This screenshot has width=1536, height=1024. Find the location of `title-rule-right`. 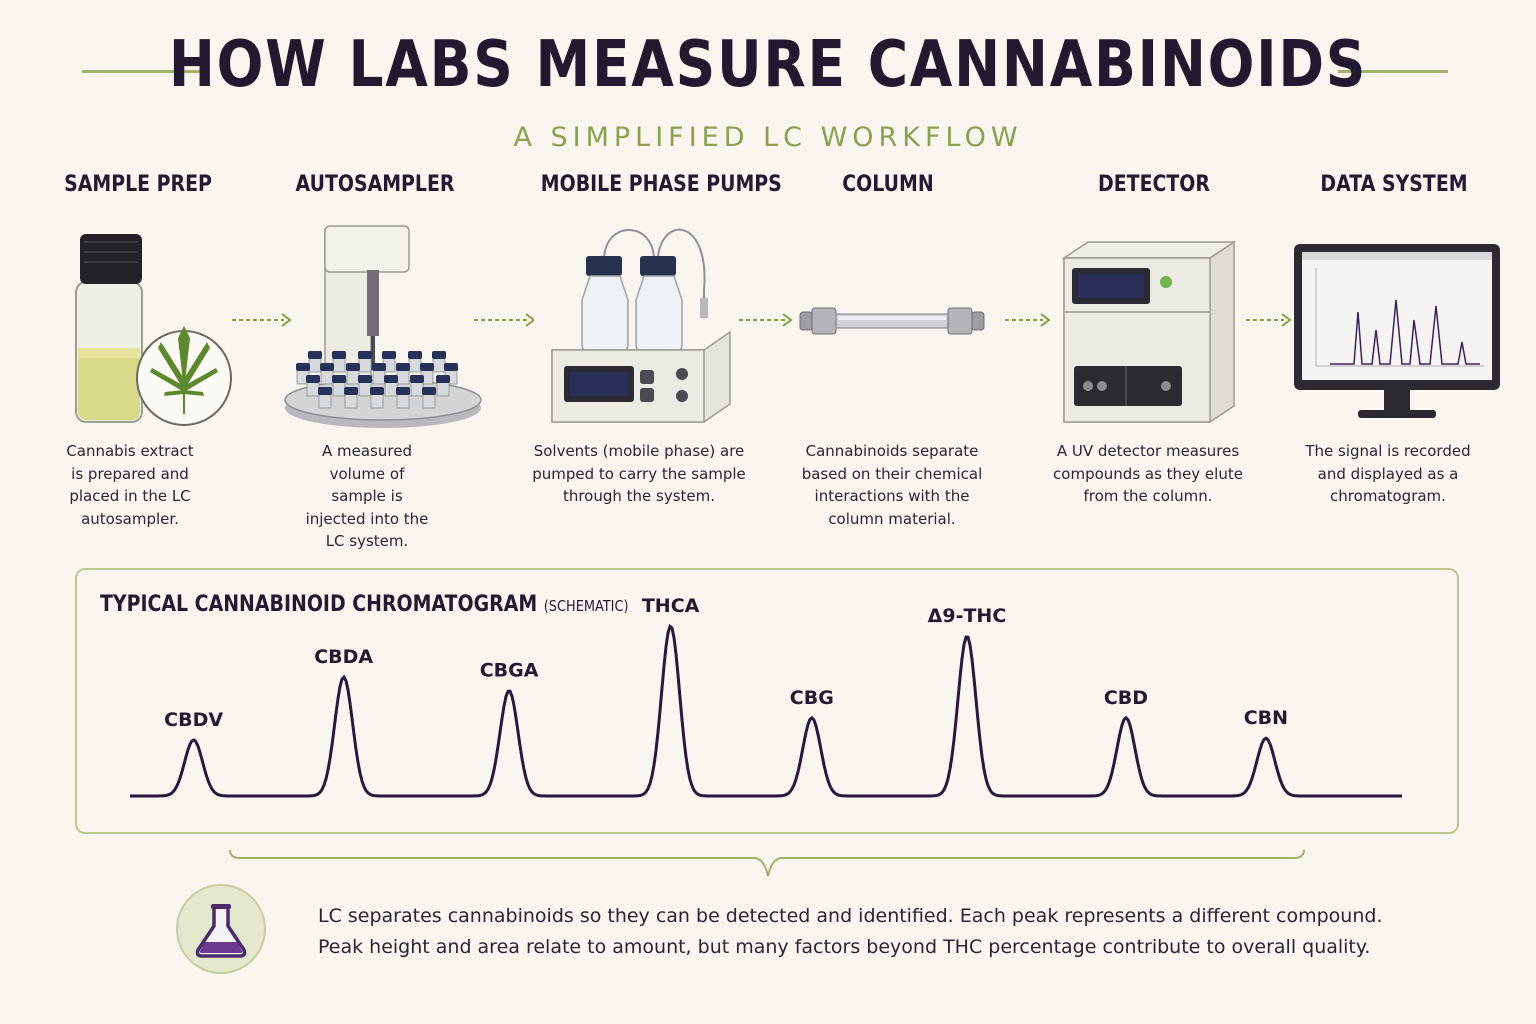

title-rule-right is located at coordinates (1393, 71).